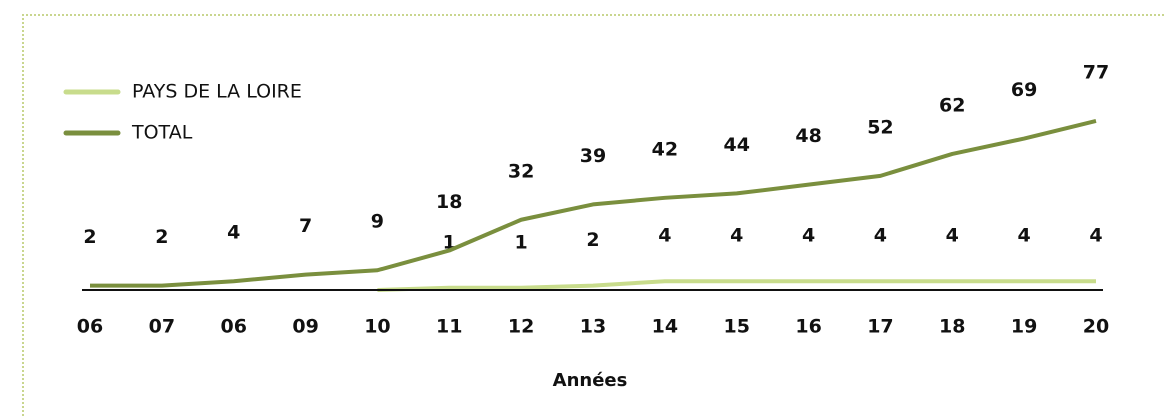 Image resolution: width=1166 pixels, height=416 pixels. Describe the element at coordinates (377, 327) in the screenshot. I see `x-tick-label: 10` at that location.